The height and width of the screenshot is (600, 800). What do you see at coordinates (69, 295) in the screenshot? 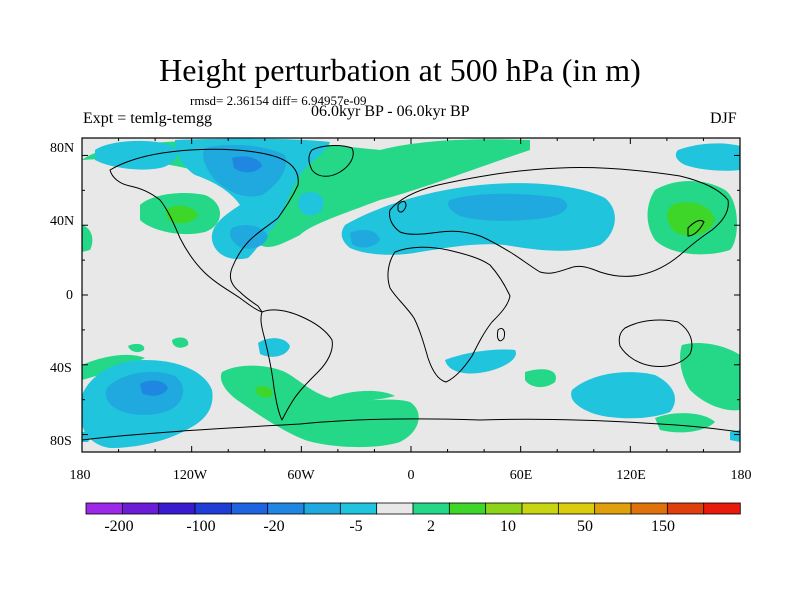
I see `lat-label-0: 0` at bounding box center [69, 295].